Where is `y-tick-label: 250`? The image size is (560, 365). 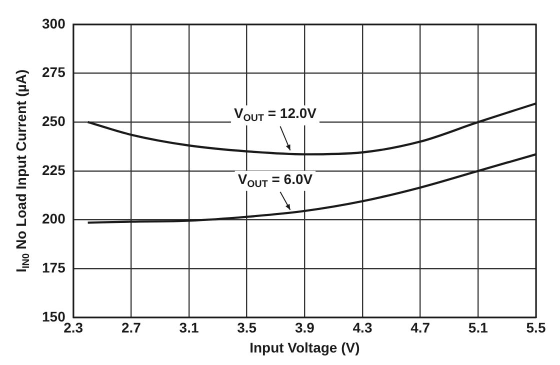
y-tick-label: 250 is located at coordinates (54, 120).